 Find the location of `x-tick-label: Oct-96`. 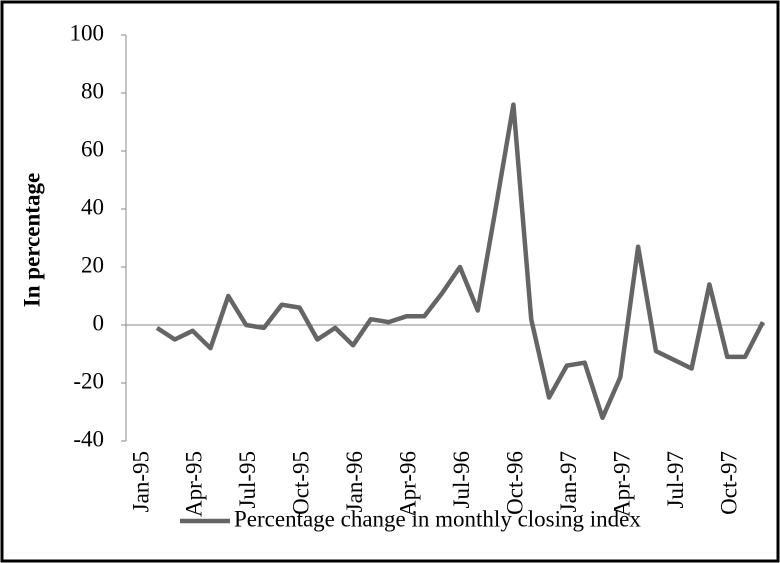

x-tick-label: Oct-96 is located at coordinates (515, 483).